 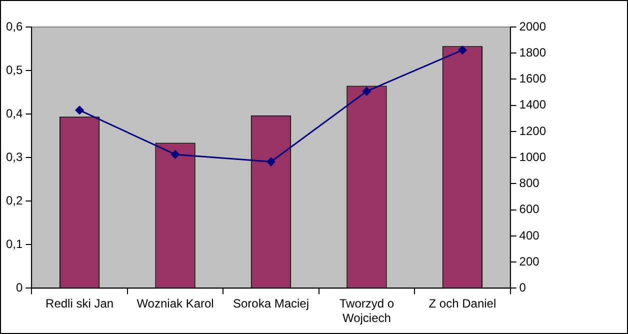 I want to click on y-tick-label: 0, so click(x=19, y=287).